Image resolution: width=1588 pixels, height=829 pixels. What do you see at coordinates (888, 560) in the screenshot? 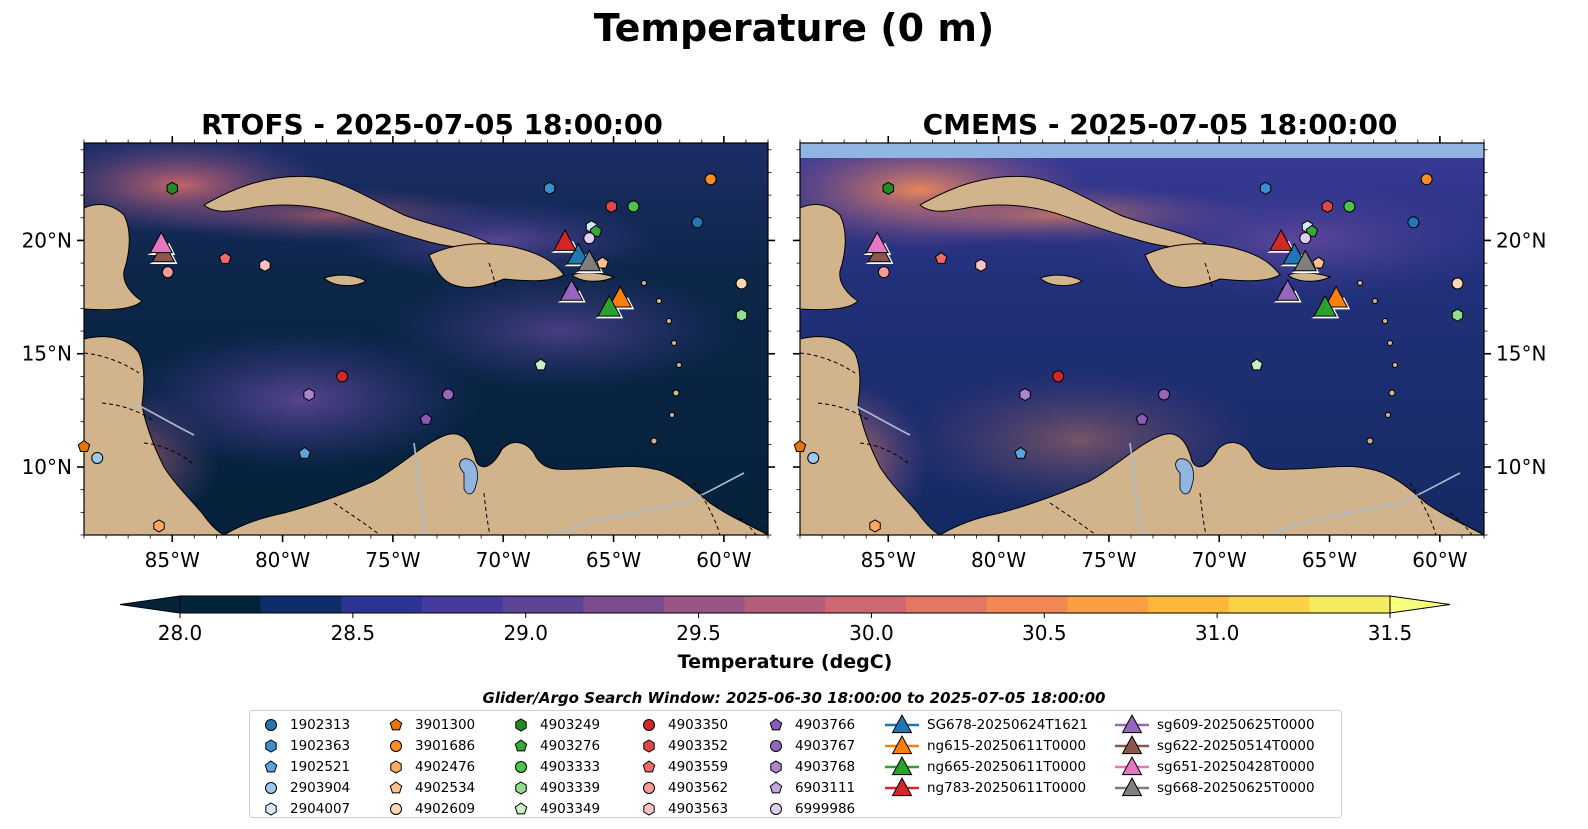
I see `x-tick-label: 85°W` at bounding box center [888, 560].